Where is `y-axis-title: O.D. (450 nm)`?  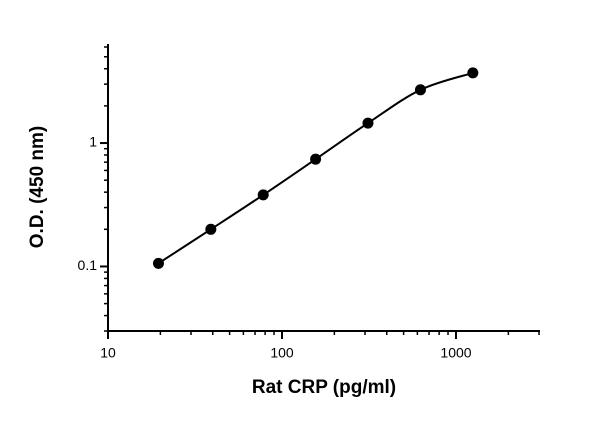
y-axis-title: O.D. (450 nm) is located at coordinates (37, 187).